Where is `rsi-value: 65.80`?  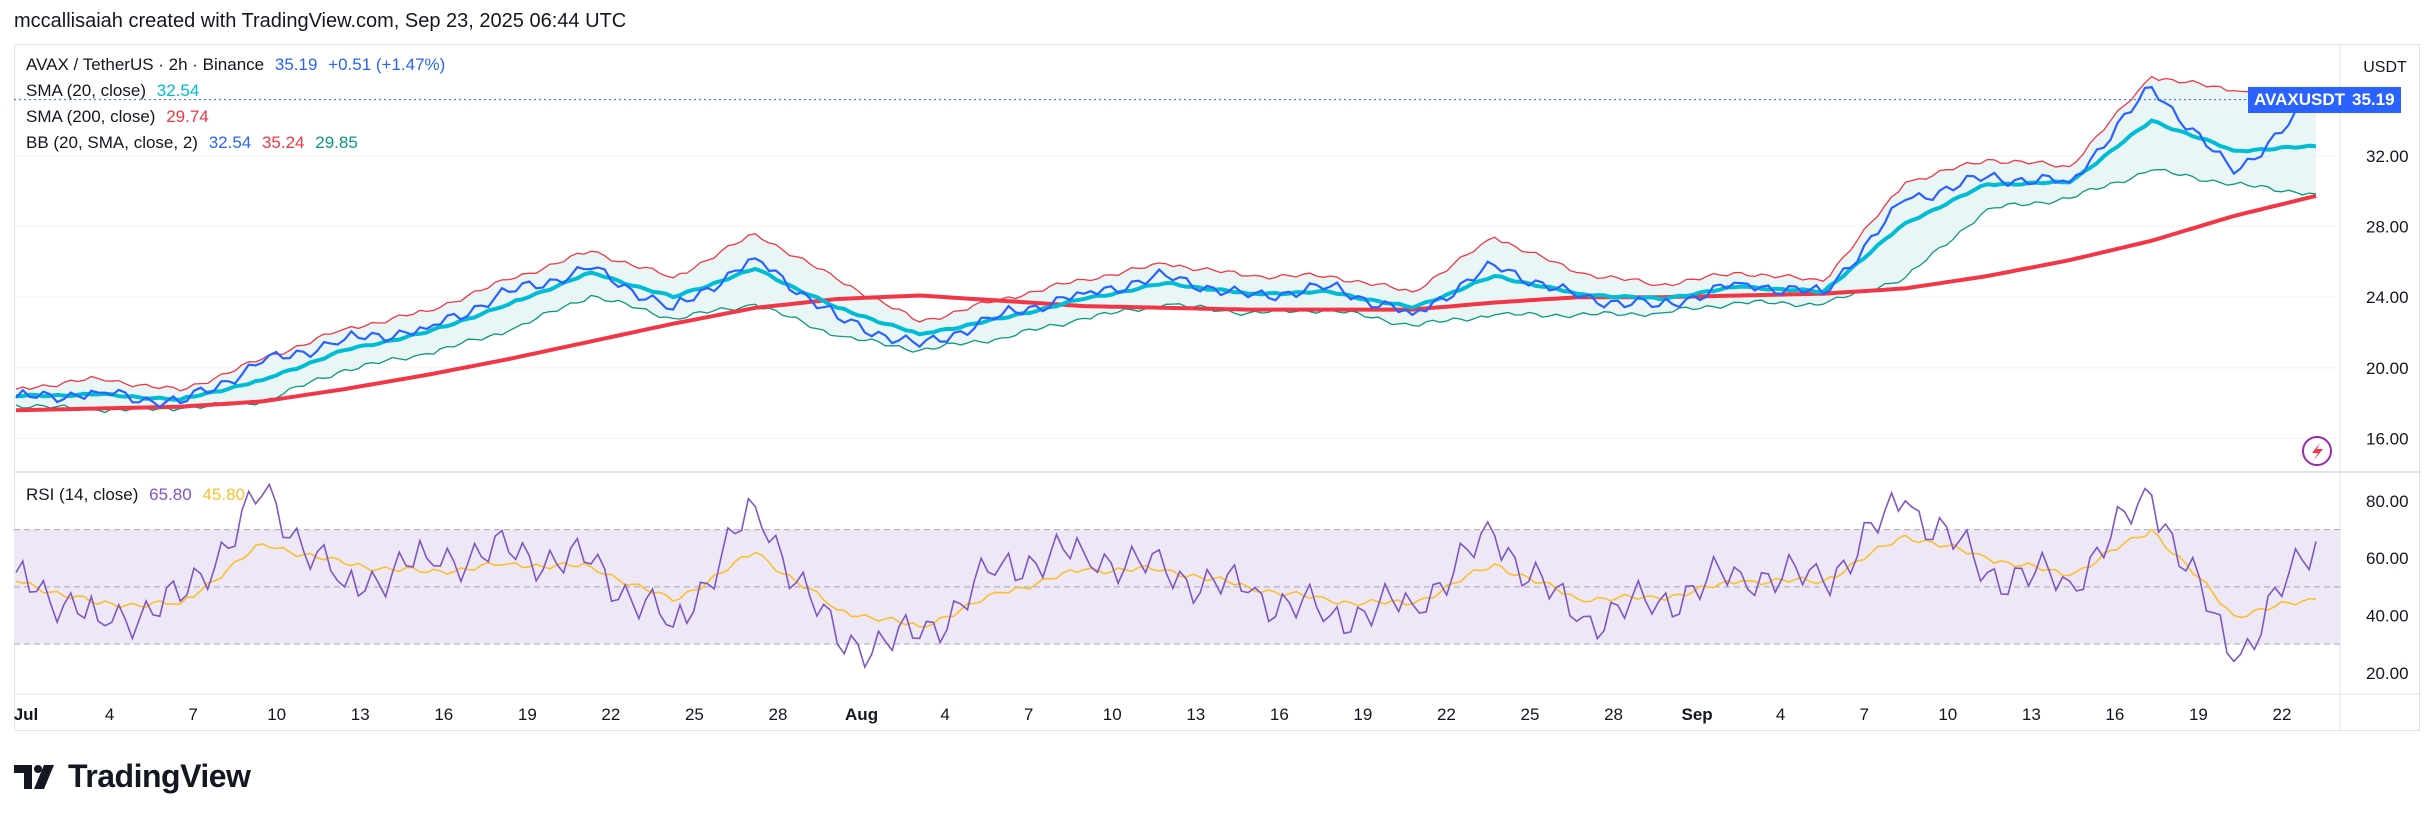
rsi-value: 65.80 is located at coordinates (170, 494).